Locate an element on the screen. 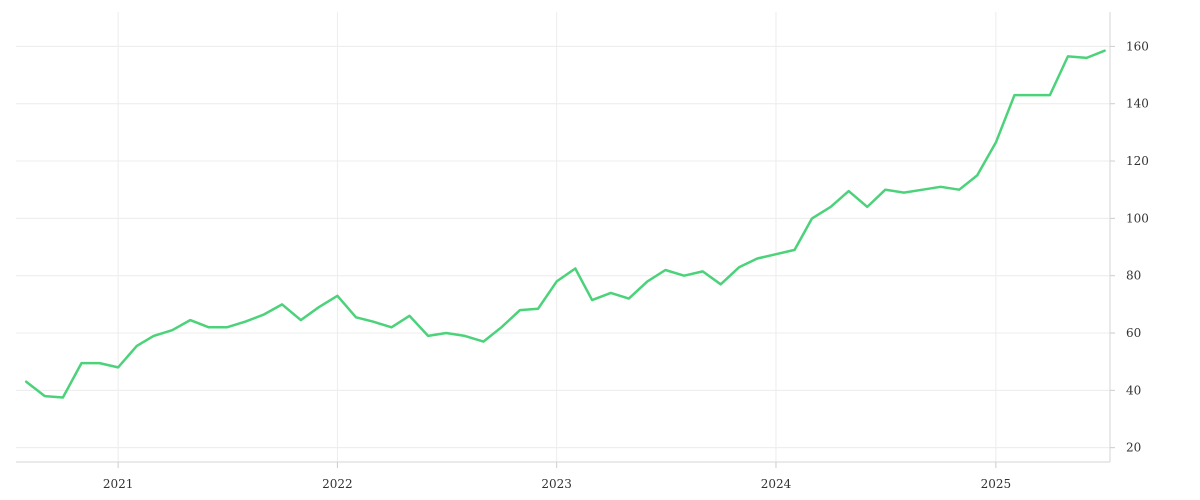 This screenshot has height=500, width=1200. y-tick-label: 160 is located at coordinates (1137, 46).